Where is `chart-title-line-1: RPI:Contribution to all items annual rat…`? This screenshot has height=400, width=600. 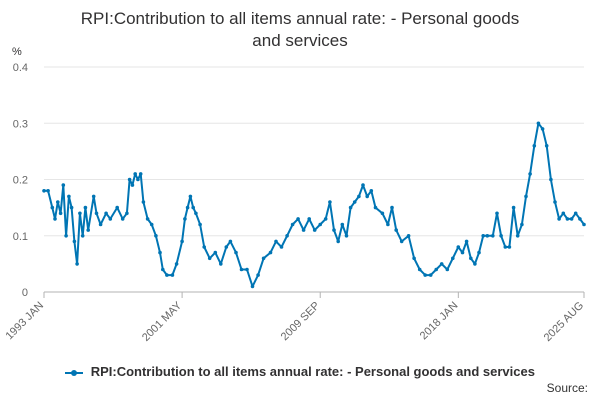
chart-title-line-1: RPI:Contribution to all items annual rat… is located at coordinates (300, 18).